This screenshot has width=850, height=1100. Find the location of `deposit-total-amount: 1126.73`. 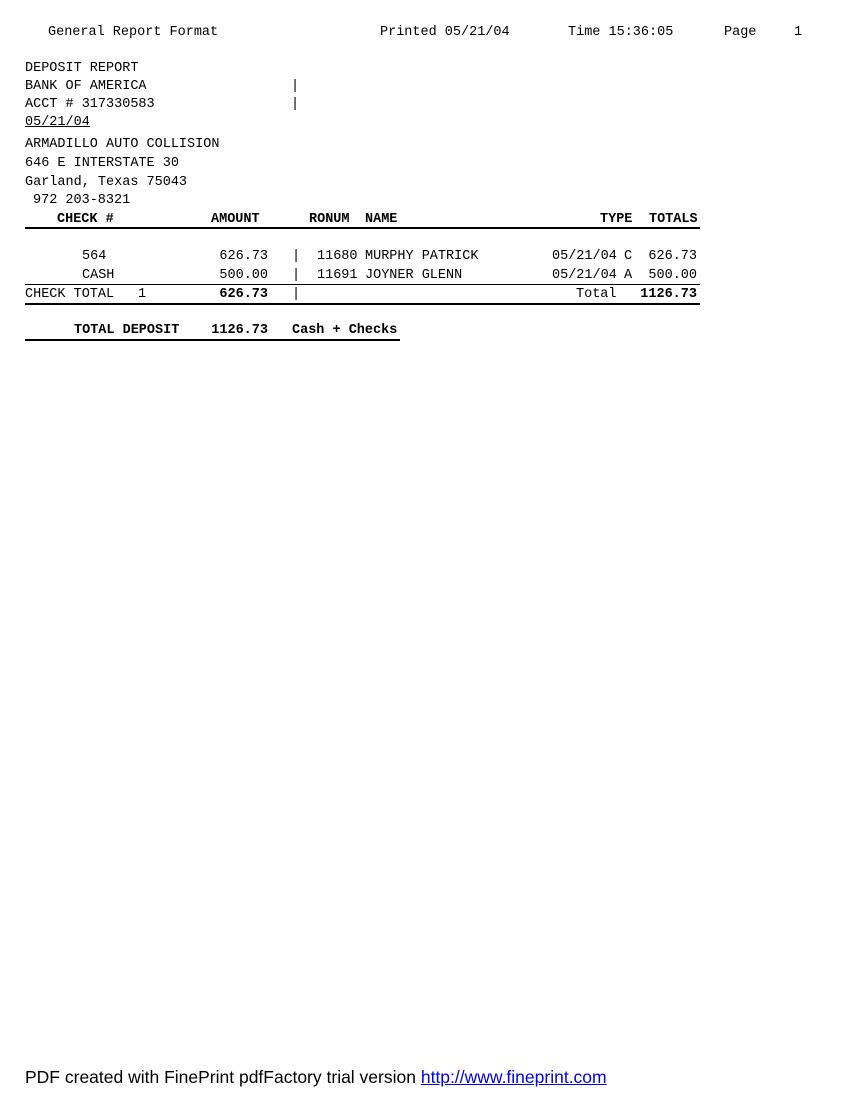

deposit-total-amount: 1126.73 is located at coordinates (239, 330).